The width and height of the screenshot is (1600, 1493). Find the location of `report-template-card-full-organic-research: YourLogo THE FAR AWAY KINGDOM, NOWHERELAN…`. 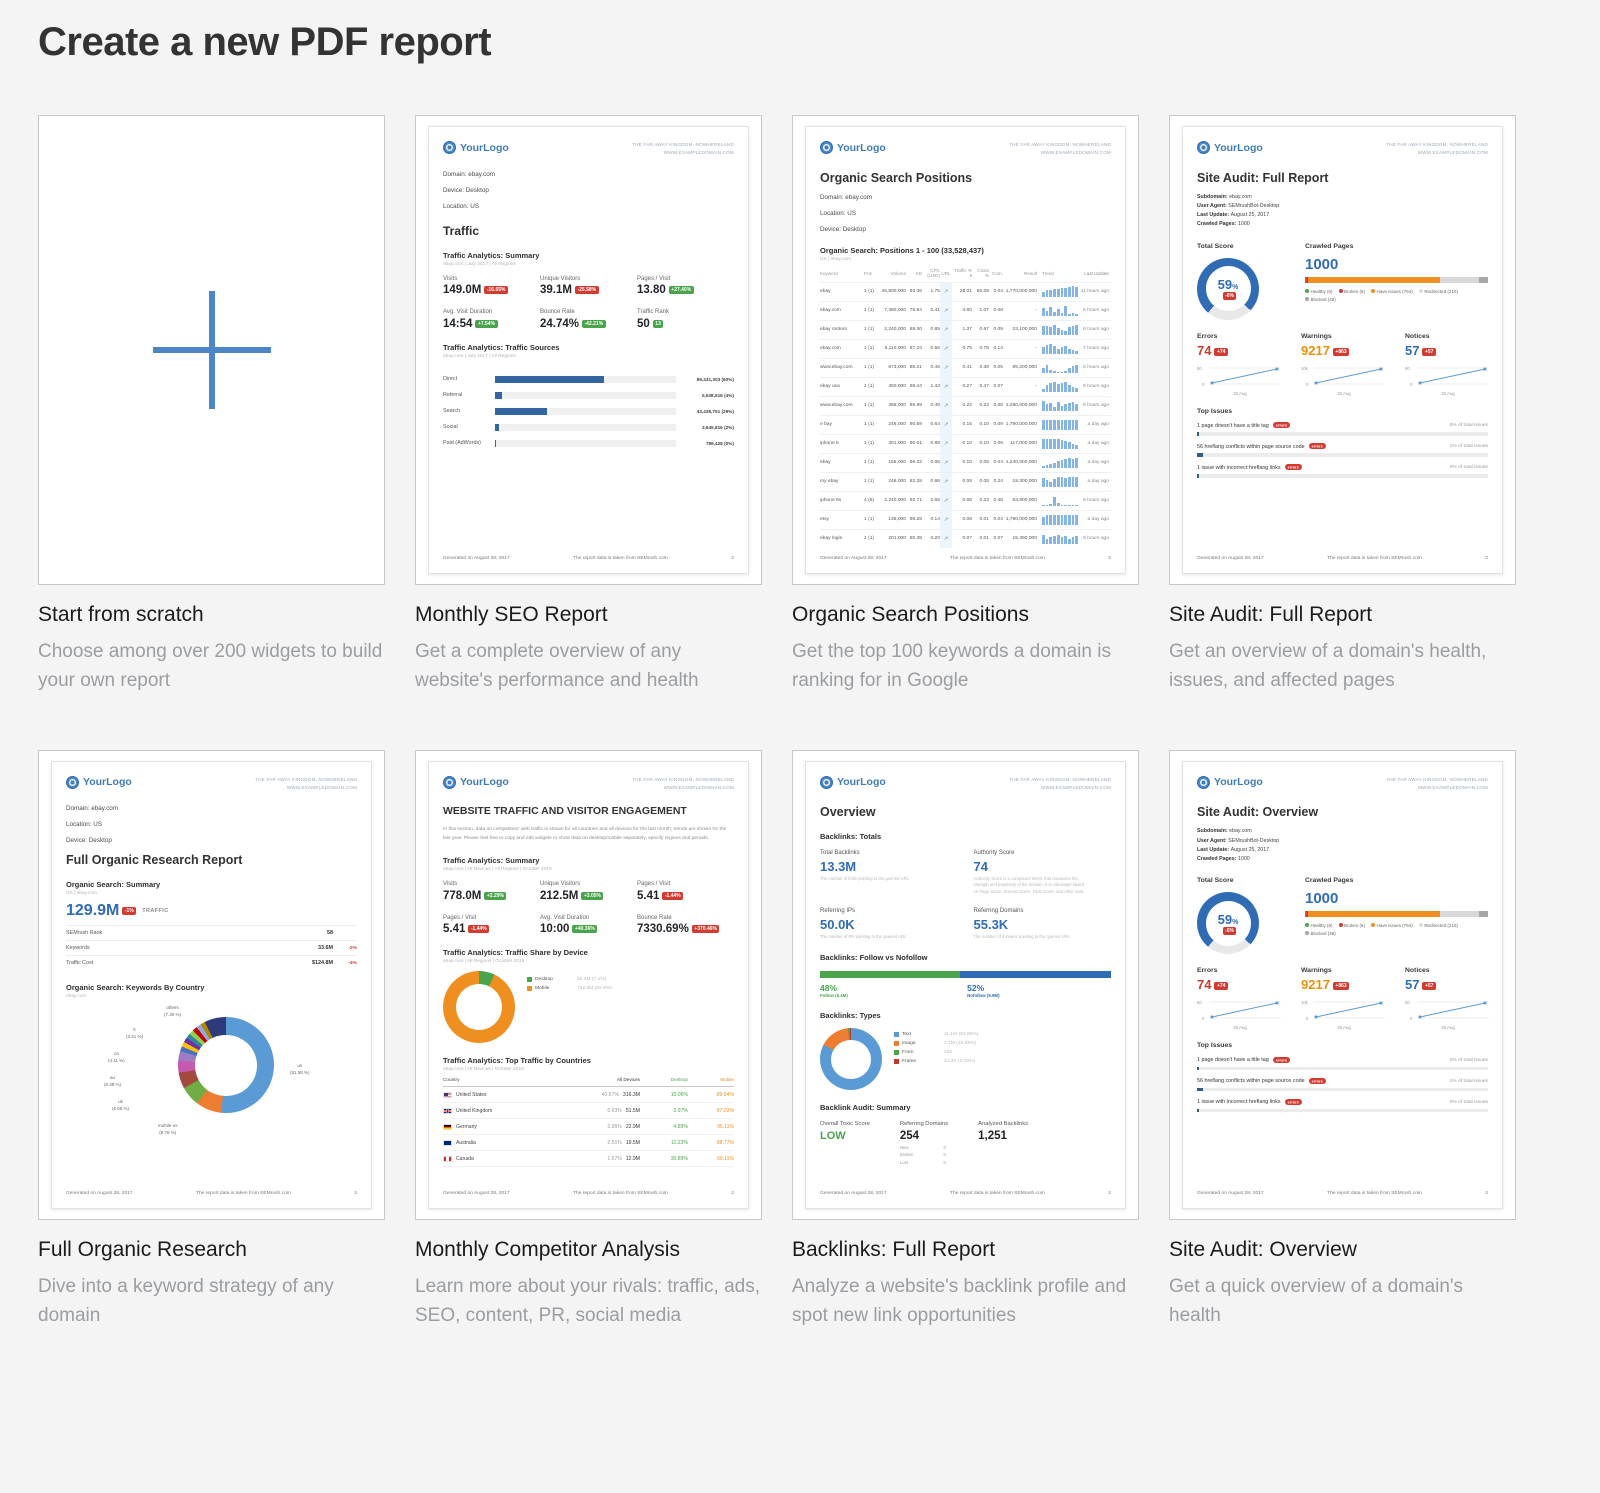

report-template-card-full-organic-research: YourLogo THE FAR AWAY KINGDOM, NOWHERELAN… is located at coordinates (211, 1040).